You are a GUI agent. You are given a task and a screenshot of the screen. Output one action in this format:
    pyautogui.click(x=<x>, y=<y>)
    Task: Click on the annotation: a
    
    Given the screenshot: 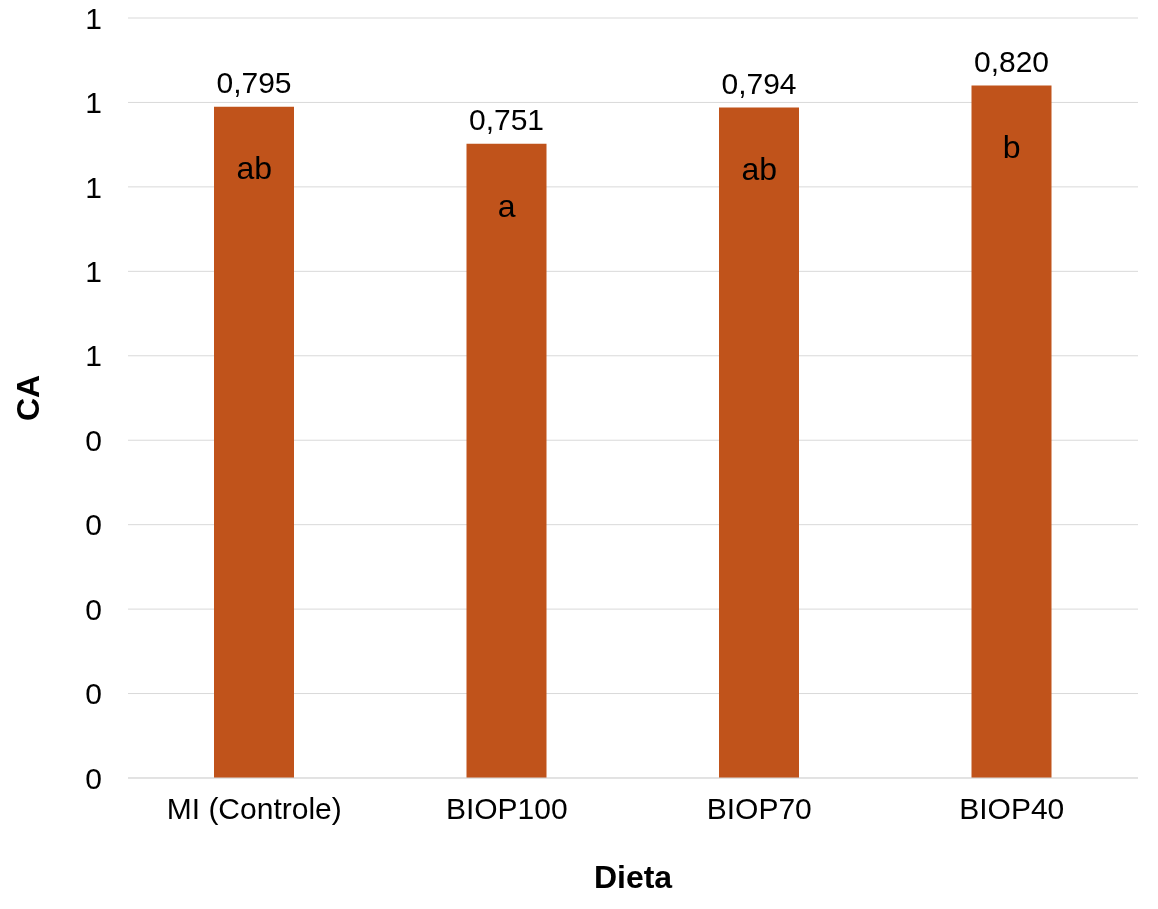 What is the action you would take?
    pyautogui.click(x=506, y=205)
    